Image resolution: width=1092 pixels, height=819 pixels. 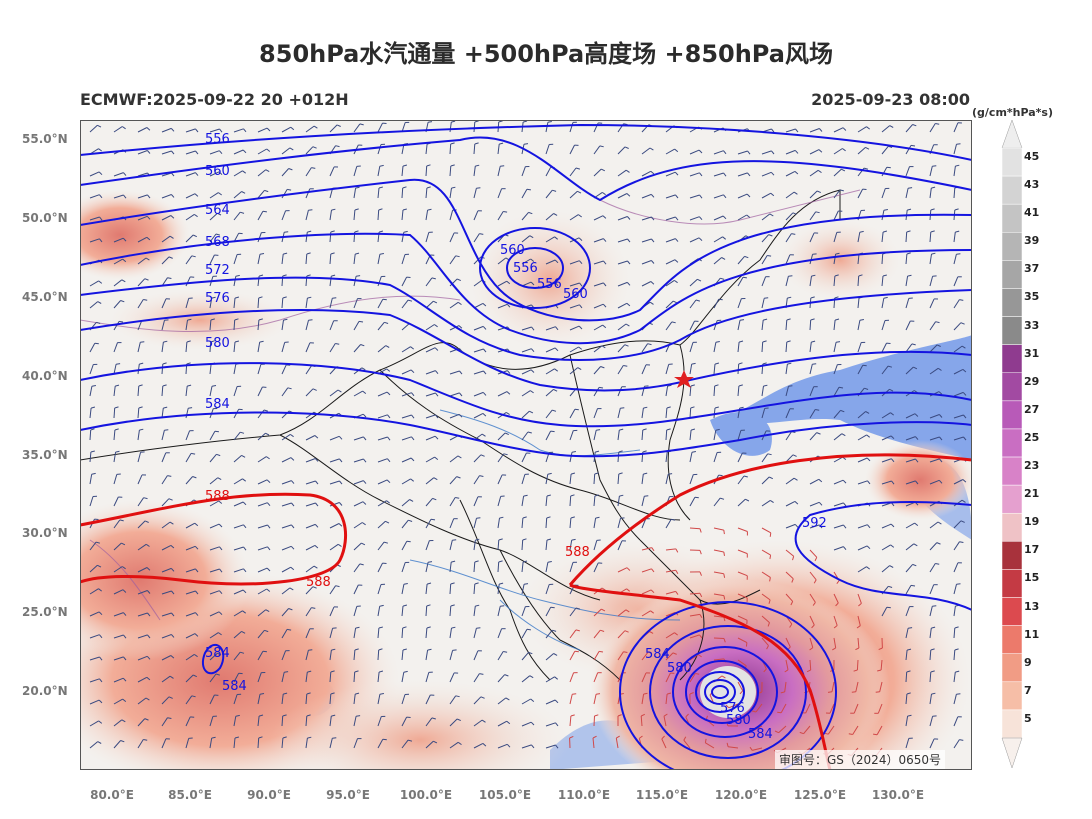 What do you see at coordinates (1012, 696) in the screenshot?
I see `colorbar-cell` at bounding box center [1012, 696].